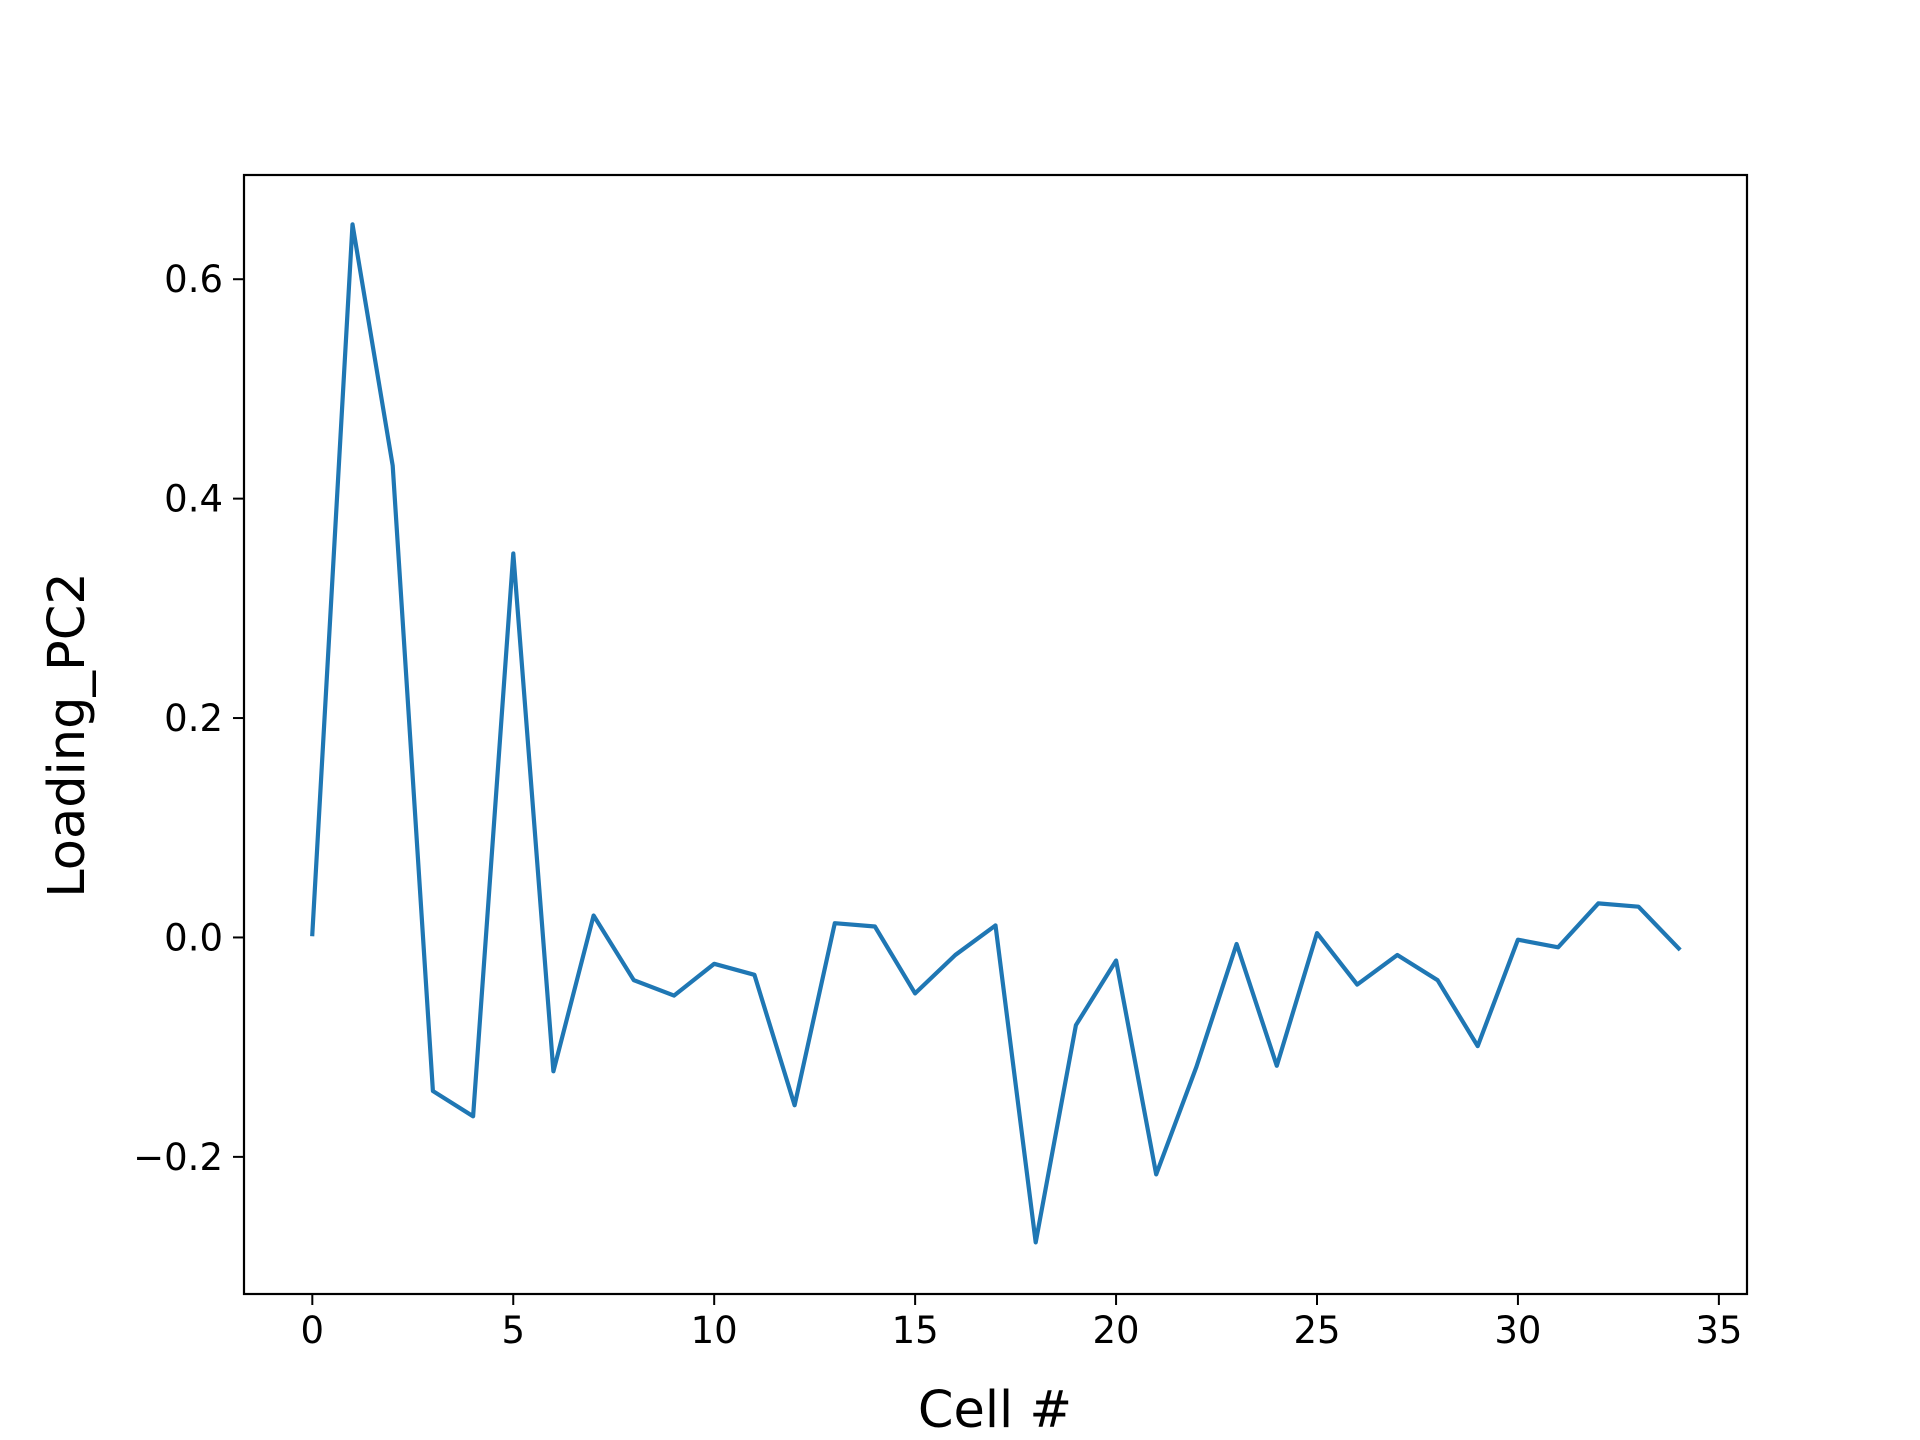 Image resolution: width=1920 pixels, height=1440 pixels. Describe the element at coordinates (1021, 1323) in the screenshot. I see `x-axis-ticks: 0 5 10 15 20 25 30 35` at that location.